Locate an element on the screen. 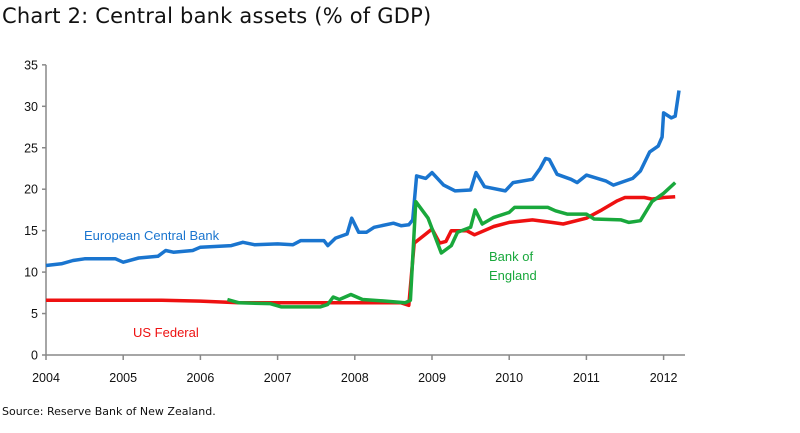 This screenshot has width=800, height=433. chart-title: Chart 2: Central bank assets (% of GDP) is located at coordinates (217, 16).